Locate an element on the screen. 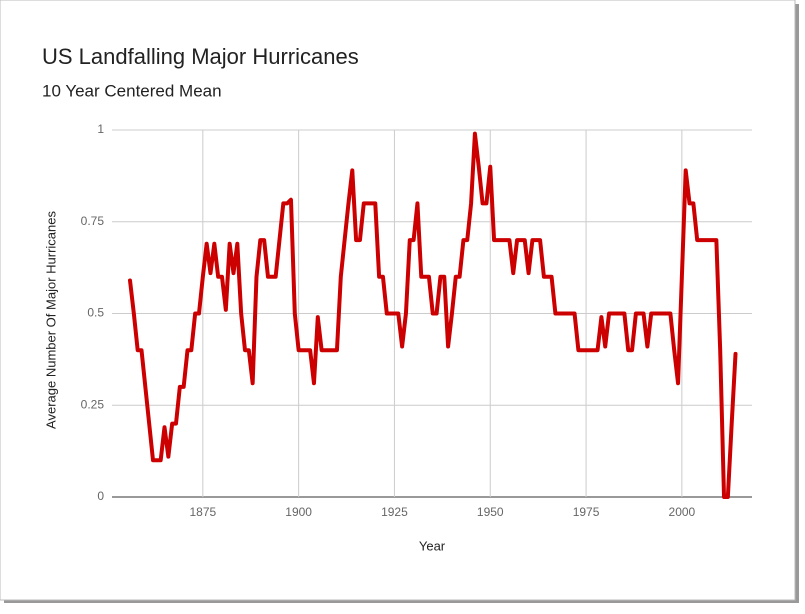  y-tick-label: 0.5 is located at coordinates (95, 313).